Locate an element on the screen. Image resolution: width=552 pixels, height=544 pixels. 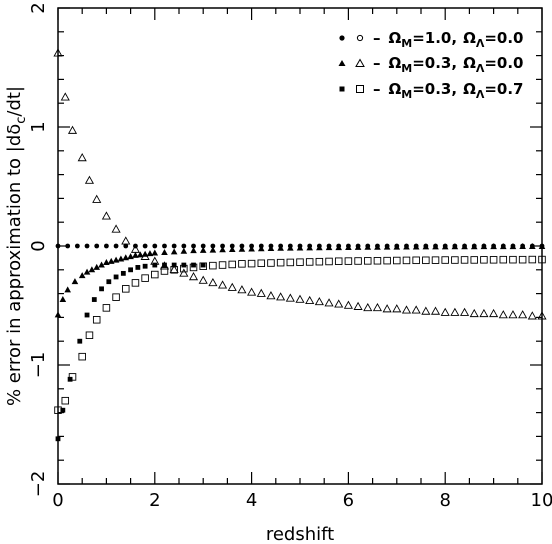
y-axis-label-subscript: c is located at coordinates (21, 120).